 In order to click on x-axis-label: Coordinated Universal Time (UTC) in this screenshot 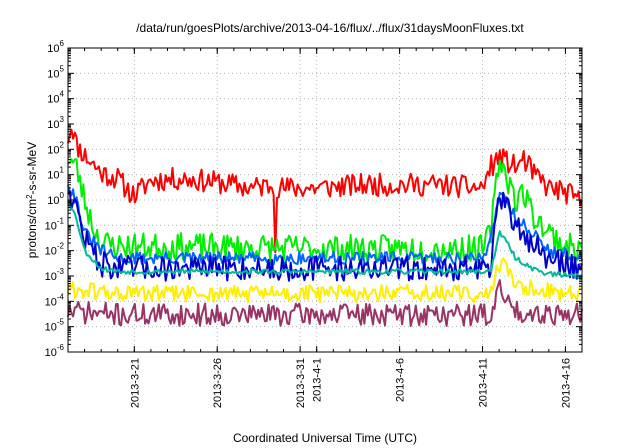, I will do `click(325, 438)`.